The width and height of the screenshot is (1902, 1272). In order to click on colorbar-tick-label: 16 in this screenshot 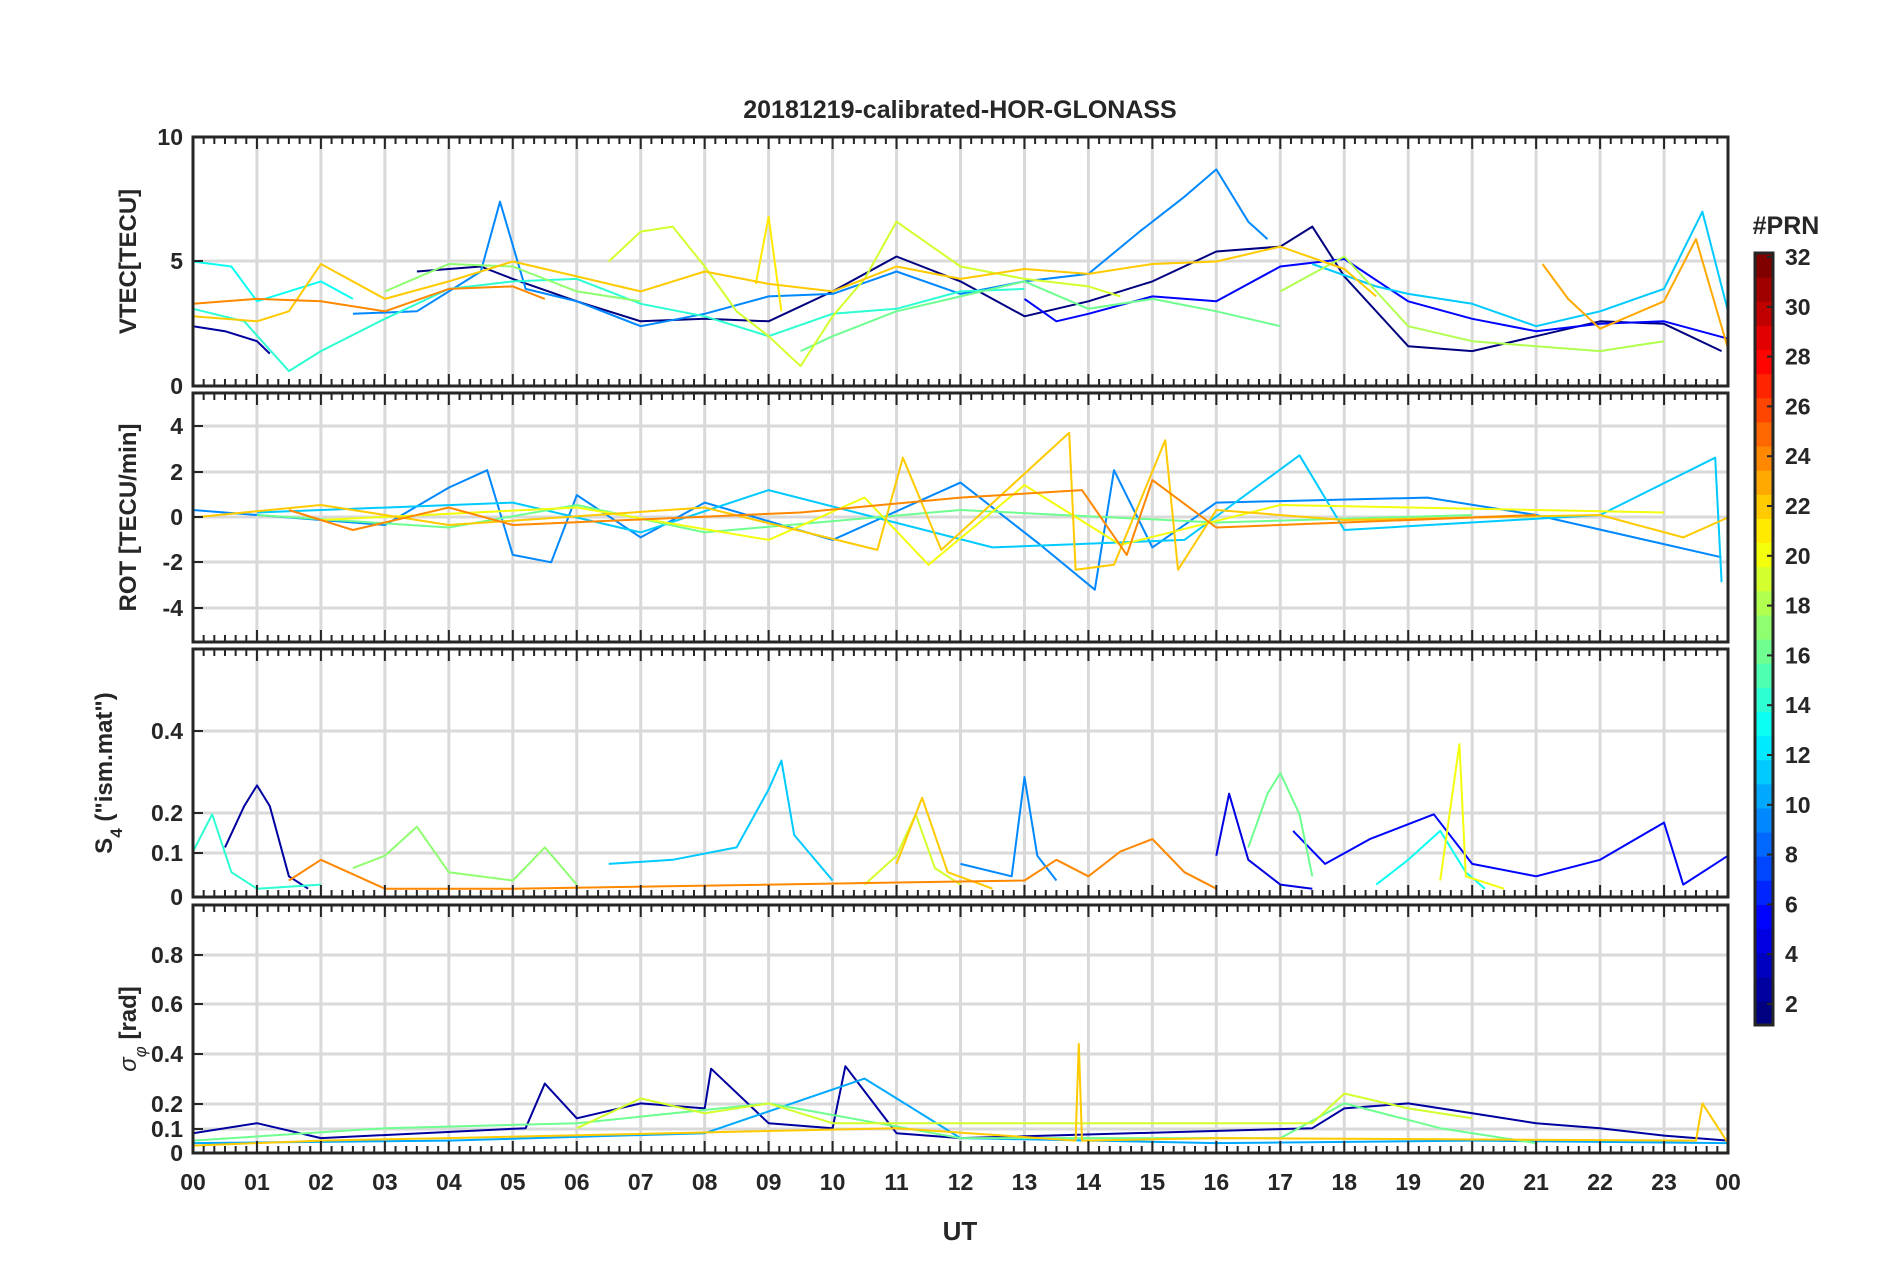, I will do `click(1798, 655)`.